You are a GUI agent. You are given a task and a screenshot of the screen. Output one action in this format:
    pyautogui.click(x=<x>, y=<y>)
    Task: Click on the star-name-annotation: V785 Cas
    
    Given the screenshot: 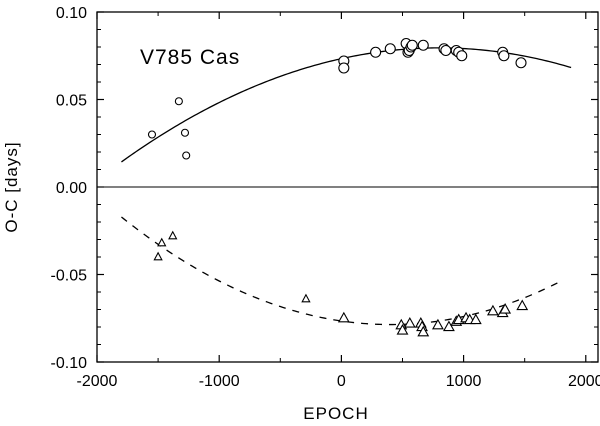 What is the action you would take?
    pyautogui.click(x=190, y=57)
    